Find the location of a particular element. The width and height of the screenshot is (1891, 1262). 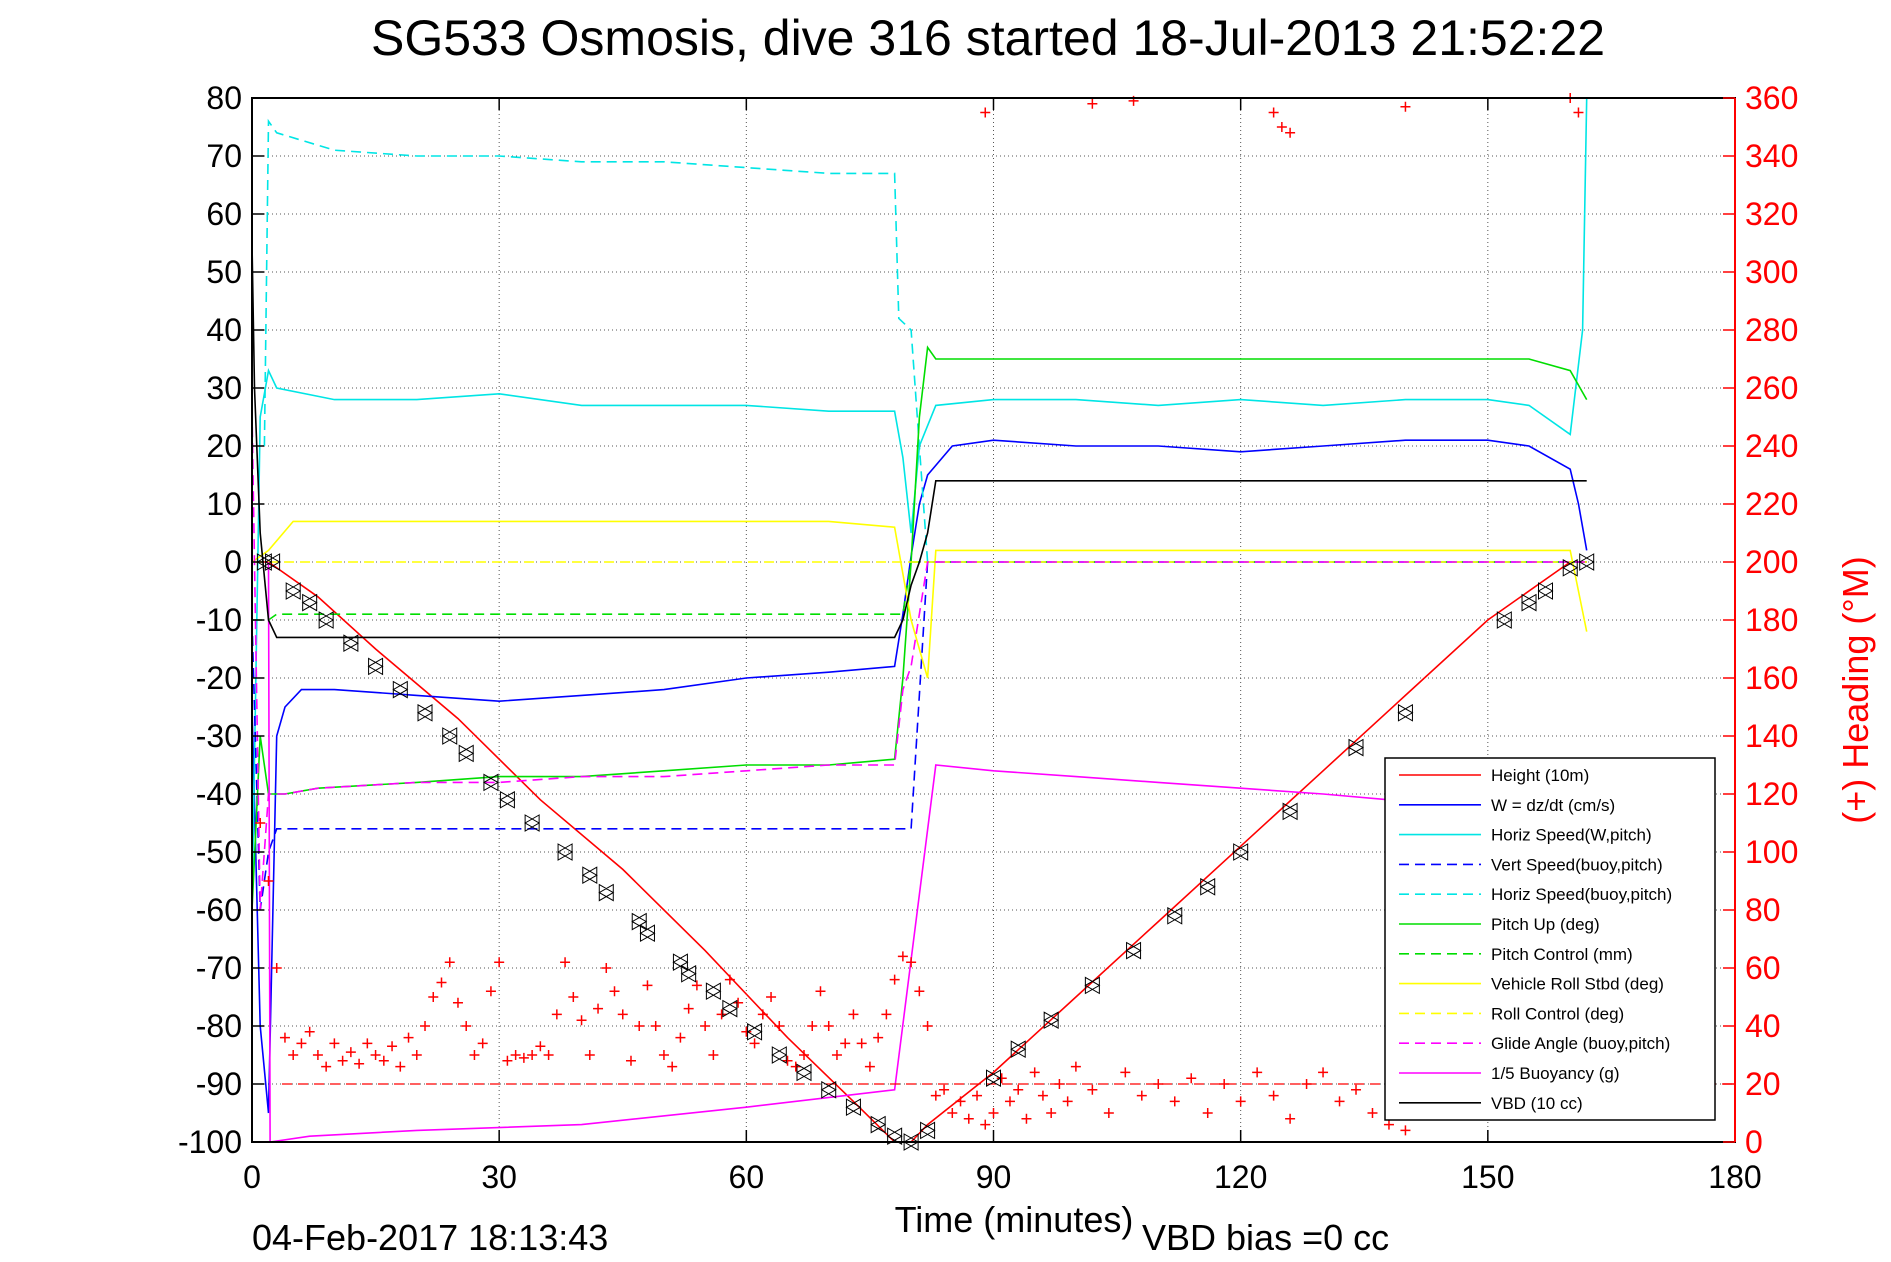

y-tick-label: -30 is located at coordinates (219, 736).